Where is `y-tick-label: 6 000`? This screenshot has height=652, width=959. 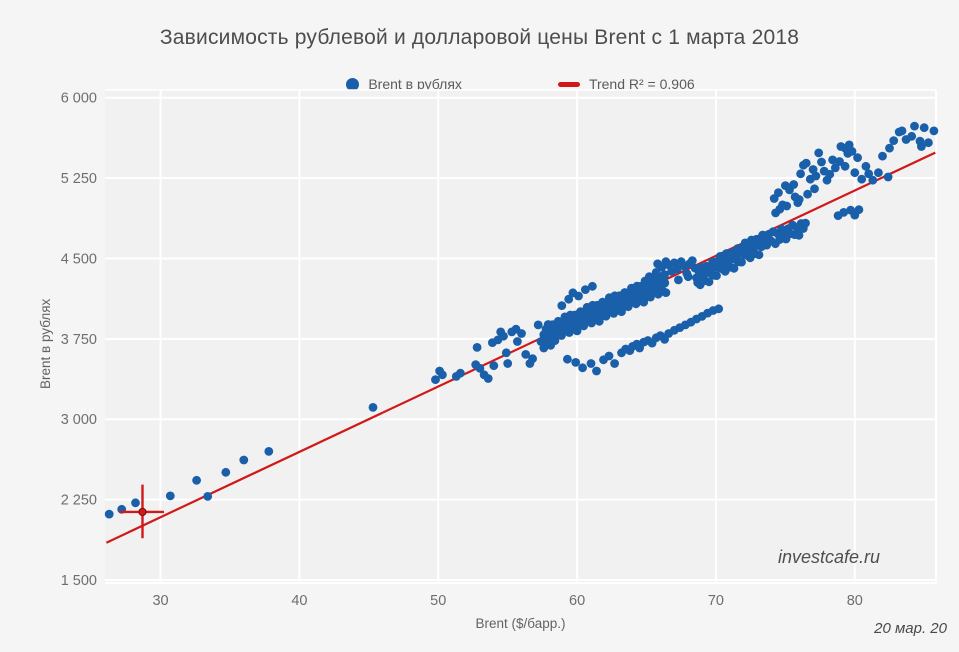
y-tick-label: 6 000 is located at coordinates (79, 99).